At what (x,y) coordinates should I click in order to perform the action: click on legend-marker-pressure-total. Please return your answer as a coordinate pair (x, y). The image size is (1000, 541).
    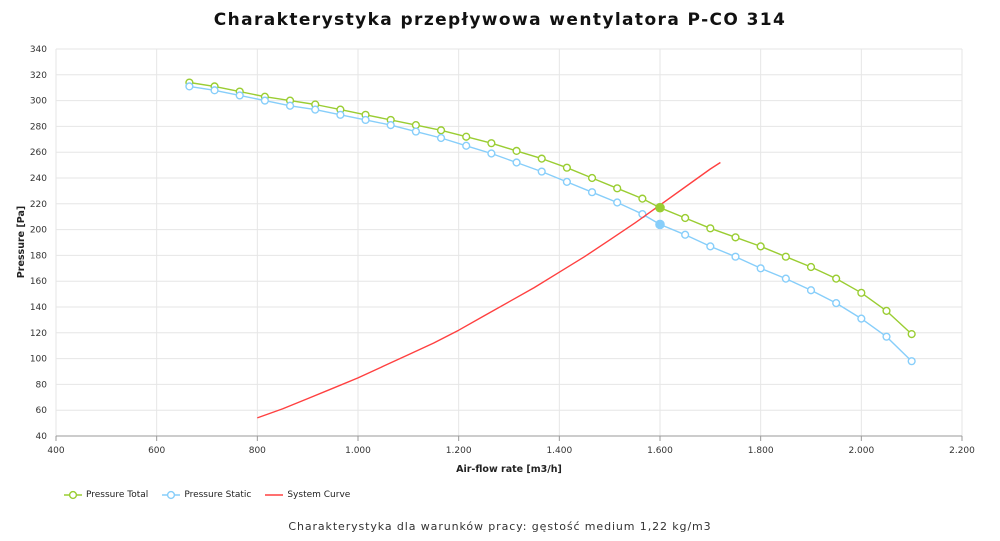
    Looking at the image, I should click on (73, 495).